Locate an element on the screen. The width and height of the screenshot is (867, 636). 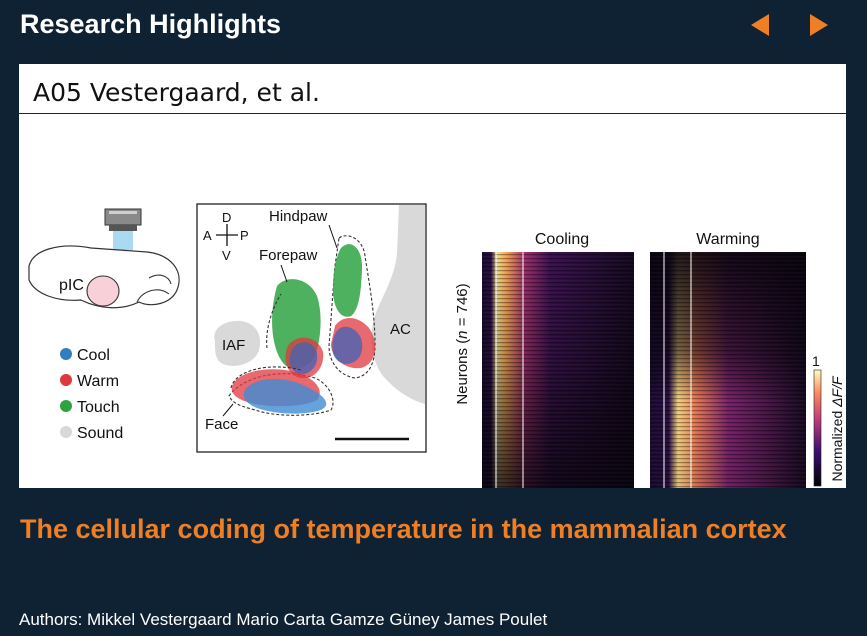
hindpaw-touch is located at coordinates (348, 280).